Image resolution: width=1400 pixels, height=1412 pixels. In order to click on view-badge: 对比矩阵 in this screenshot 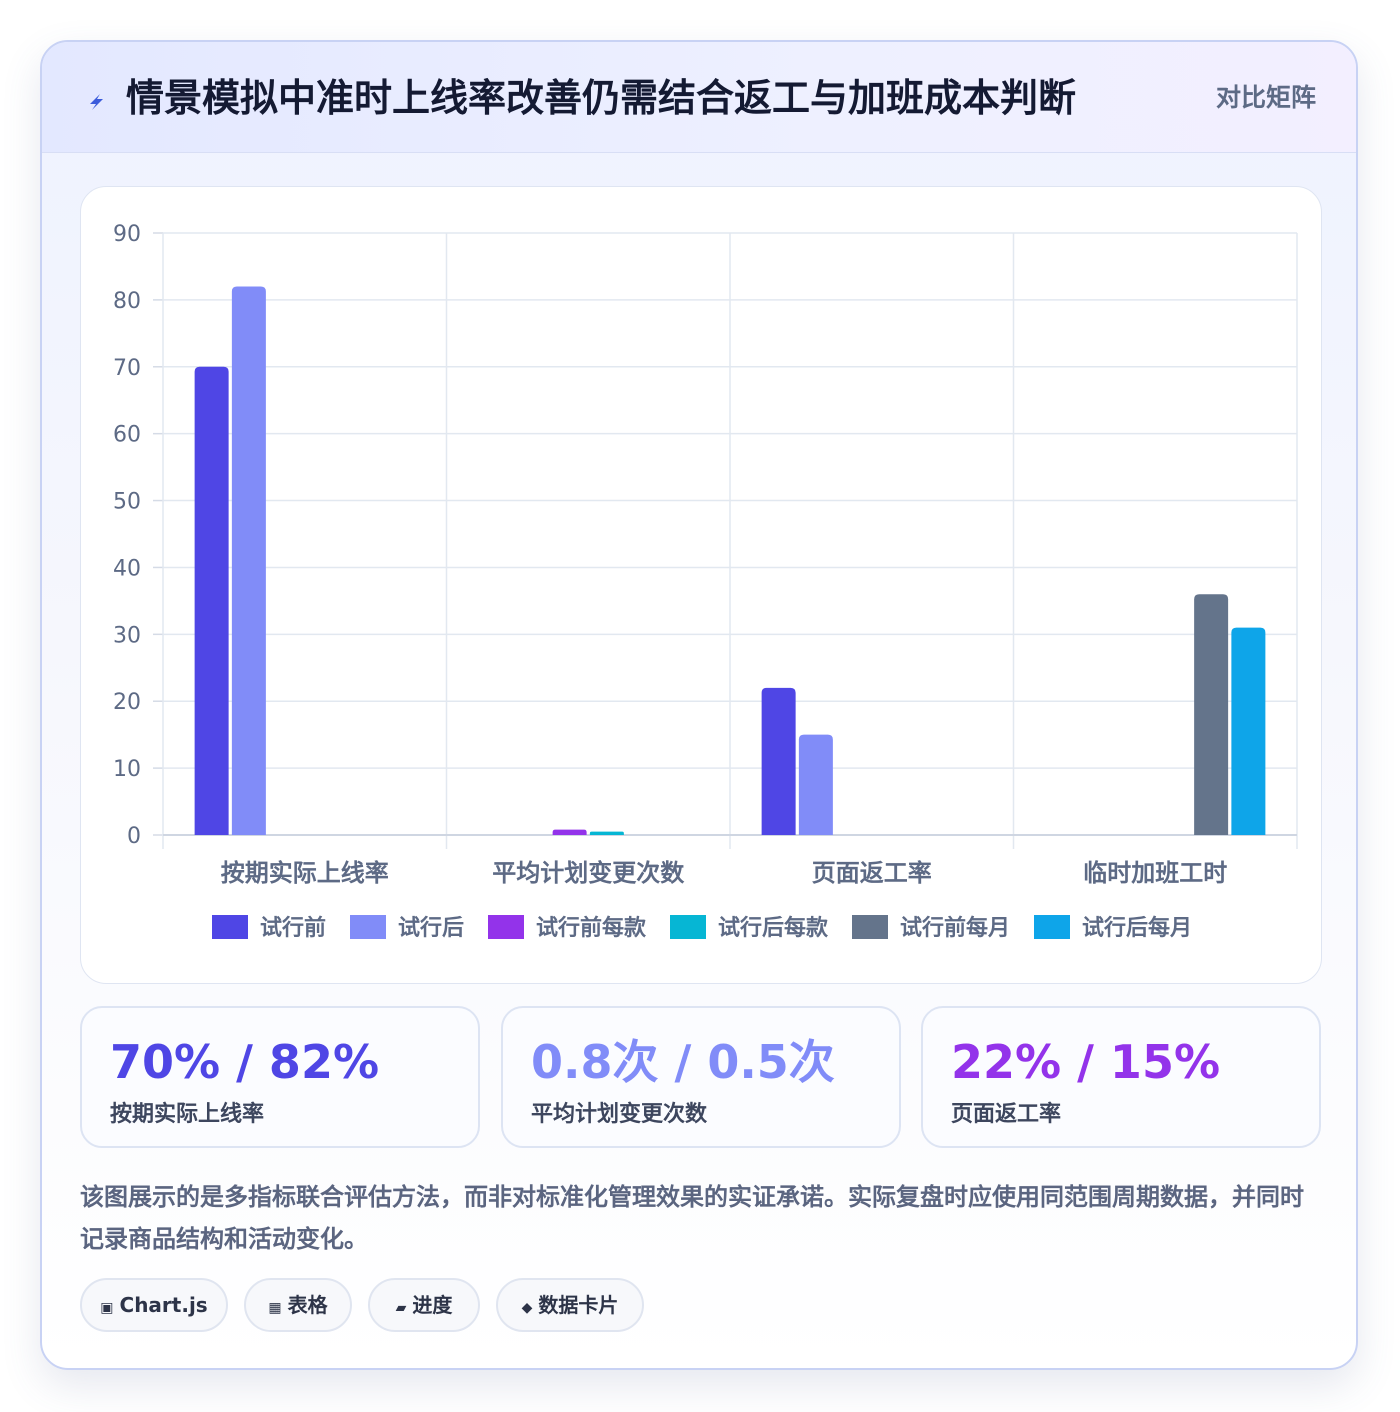, I will do `click(1265, 97)`.